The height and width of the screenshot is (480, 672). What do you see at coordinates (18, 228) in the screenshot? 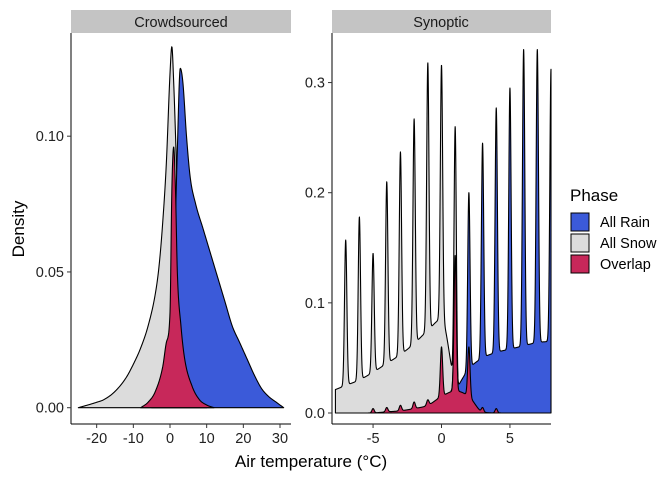
I see `y-axis-title: Density` at bounding box center [18, 228].